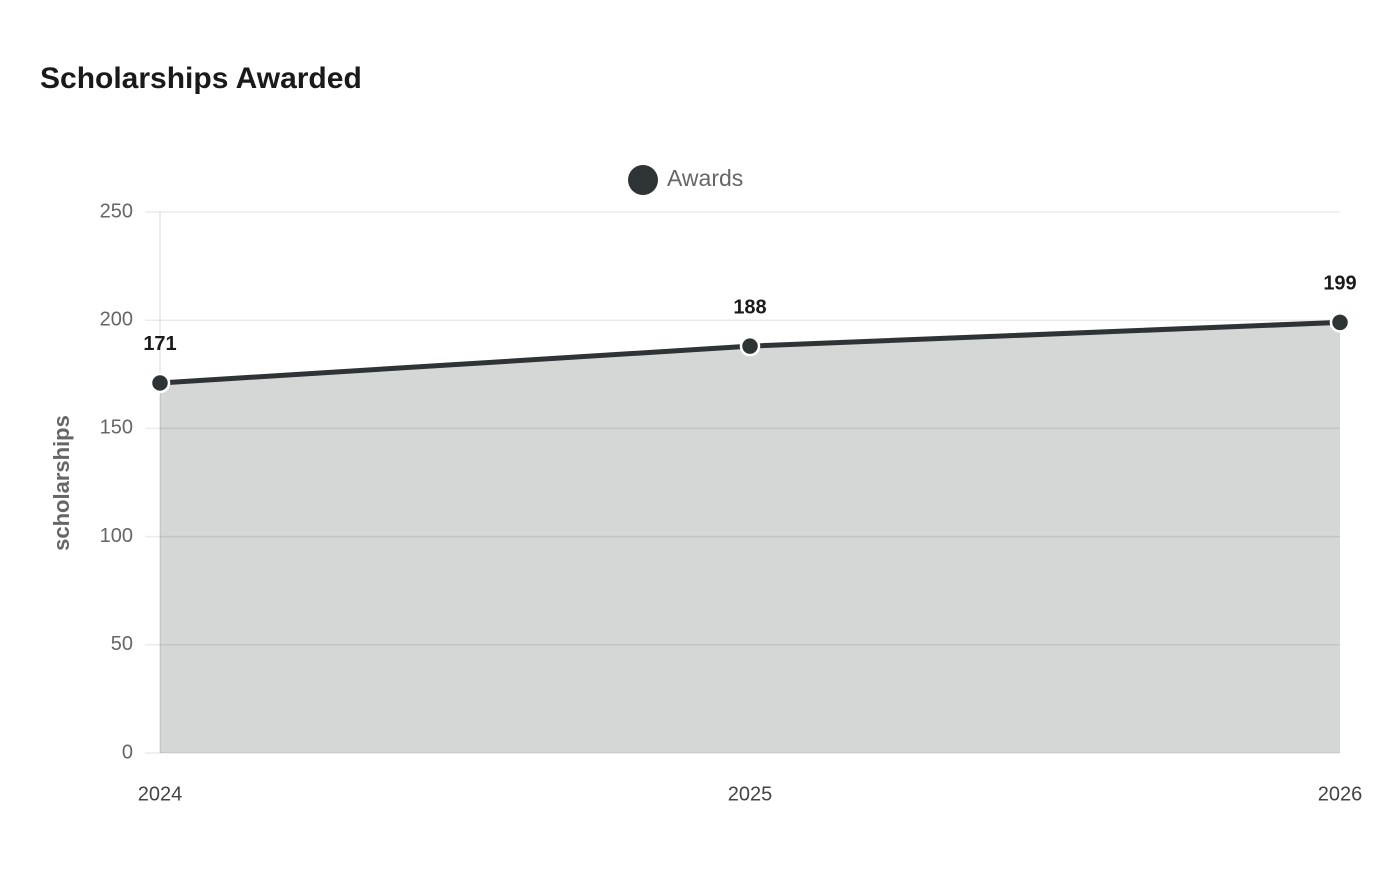 The width and height of the screenshot is (1400, 880). I want to click on y-tick-label: 100, so click(116, 536).